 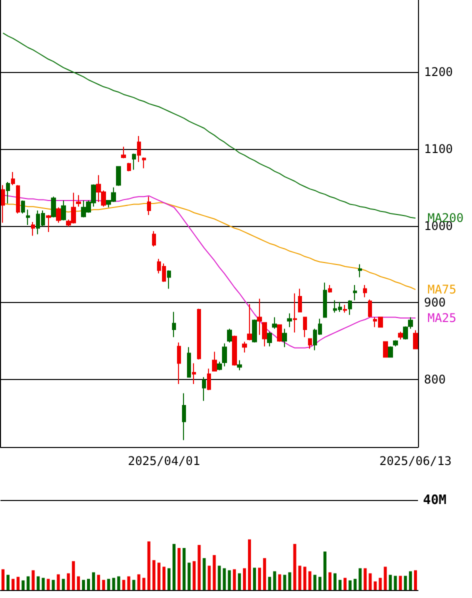 What do you see at coordinates (441, 317) in the screenshot?
I see `series-label: MA25` at bounding box center [441, 317].